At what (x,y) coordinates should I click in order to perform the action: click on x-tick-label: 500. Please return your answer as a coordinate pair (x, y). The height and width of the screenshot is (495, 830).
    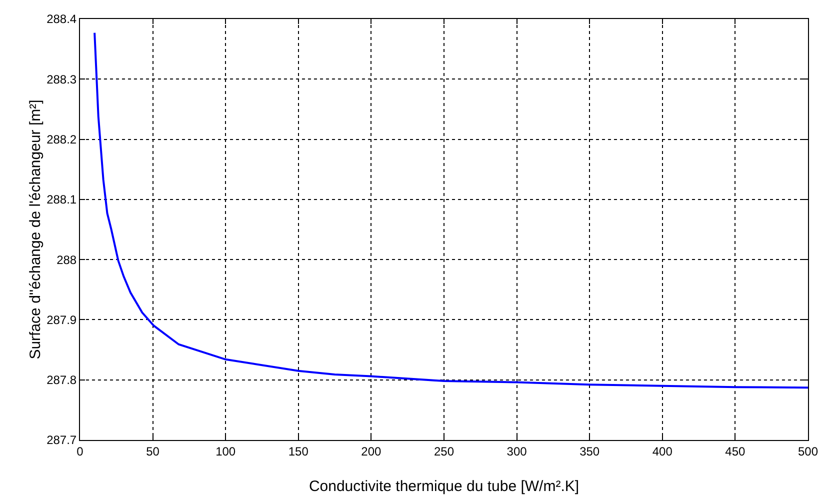
    Looking at the image, I should click on (808, 451).